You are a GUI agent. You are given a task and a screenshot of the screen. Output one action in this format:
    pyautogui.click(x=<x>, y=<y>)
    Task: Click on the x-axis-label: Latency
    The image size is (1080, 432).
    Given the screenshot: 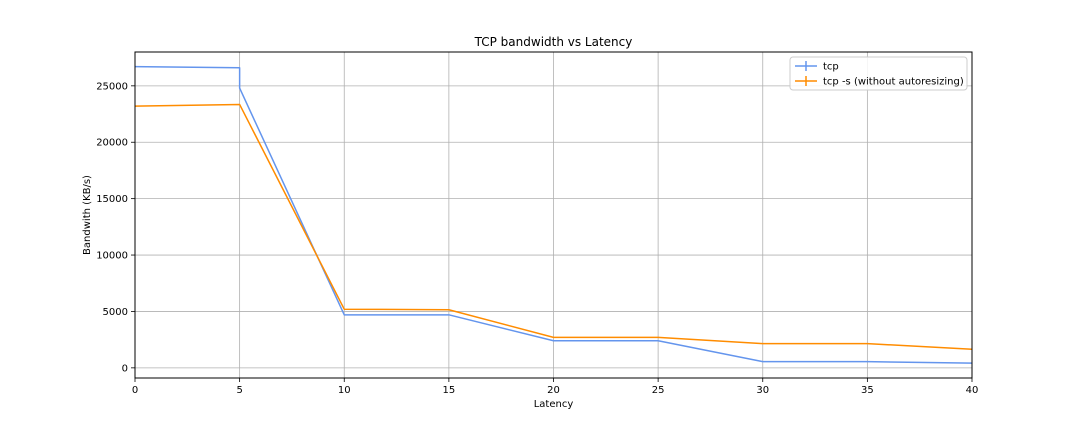 What is the action you would take?
    pyautogui.click(x=554, y=404)
    